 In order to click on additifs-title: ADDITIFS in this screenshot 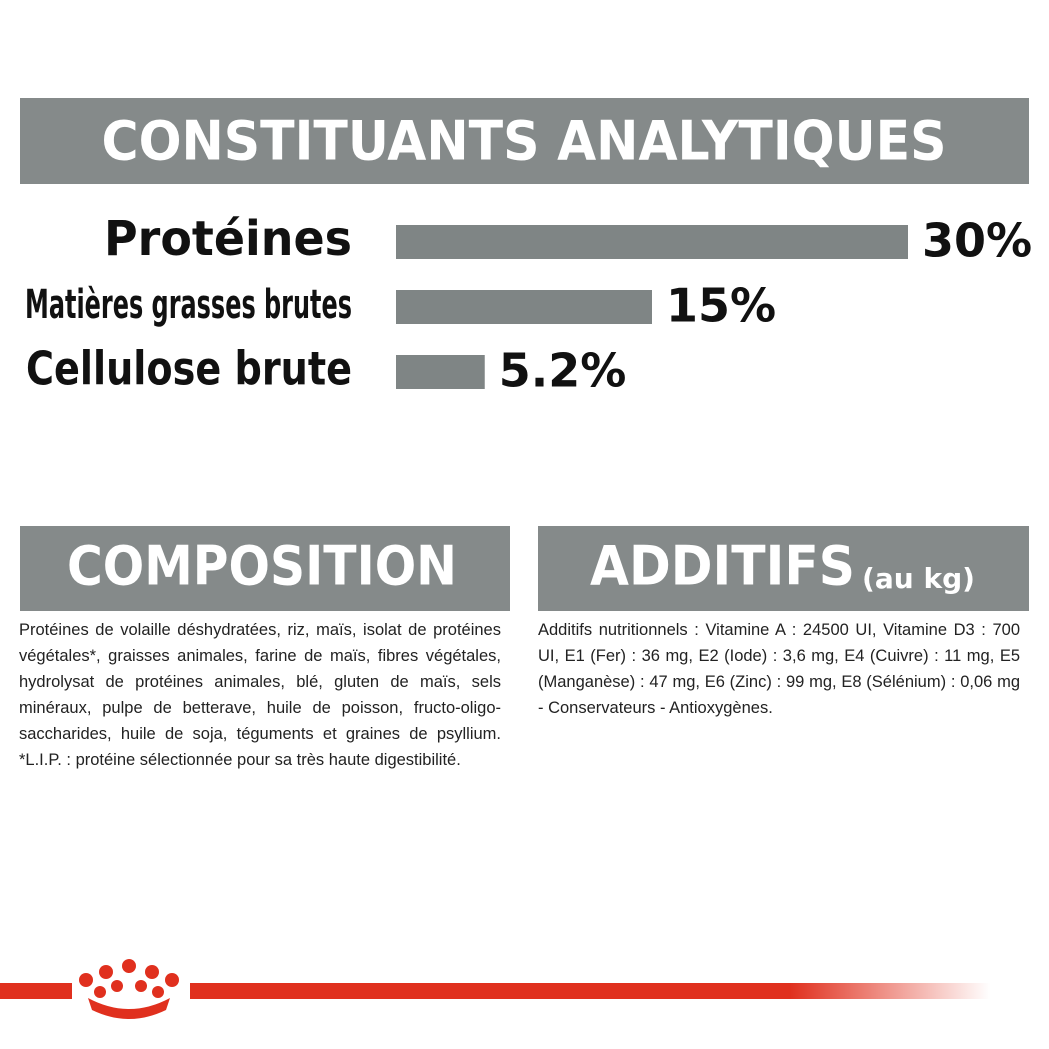, I will do `click(722, 566)`.